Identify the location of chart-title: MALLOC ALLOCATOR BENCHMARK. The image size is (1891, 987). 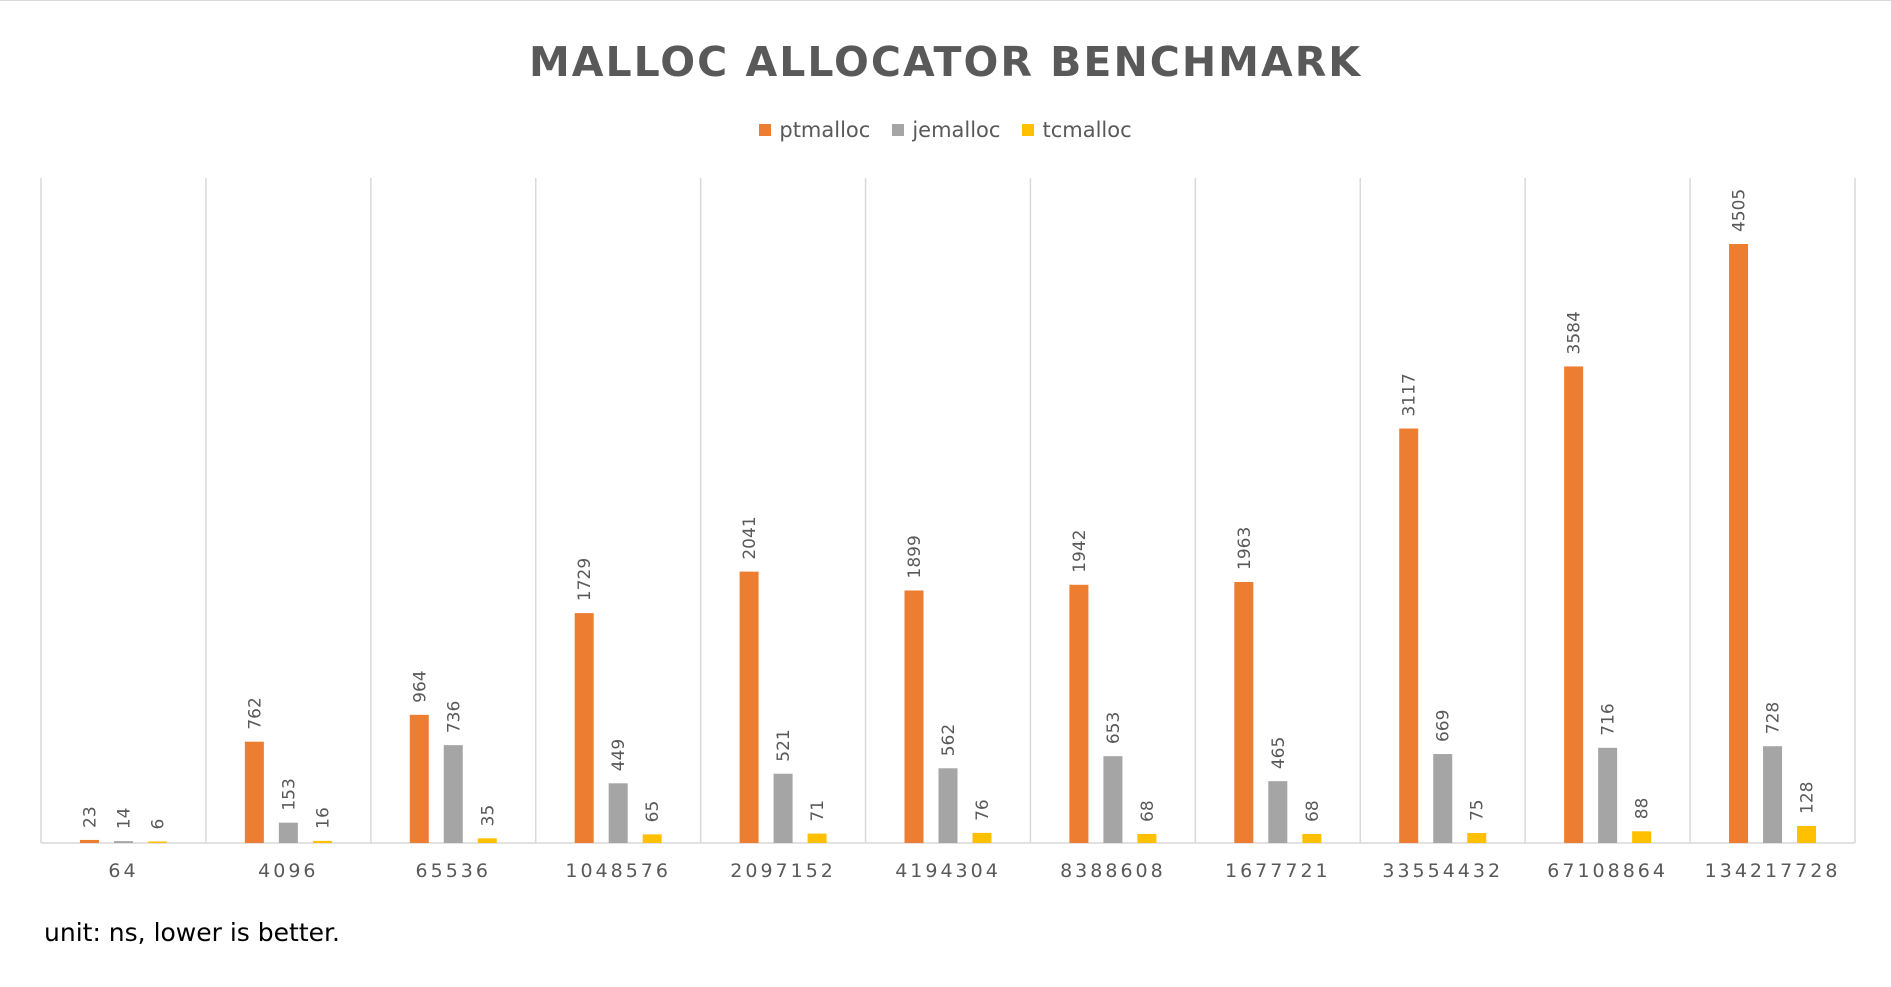
(945, 62).